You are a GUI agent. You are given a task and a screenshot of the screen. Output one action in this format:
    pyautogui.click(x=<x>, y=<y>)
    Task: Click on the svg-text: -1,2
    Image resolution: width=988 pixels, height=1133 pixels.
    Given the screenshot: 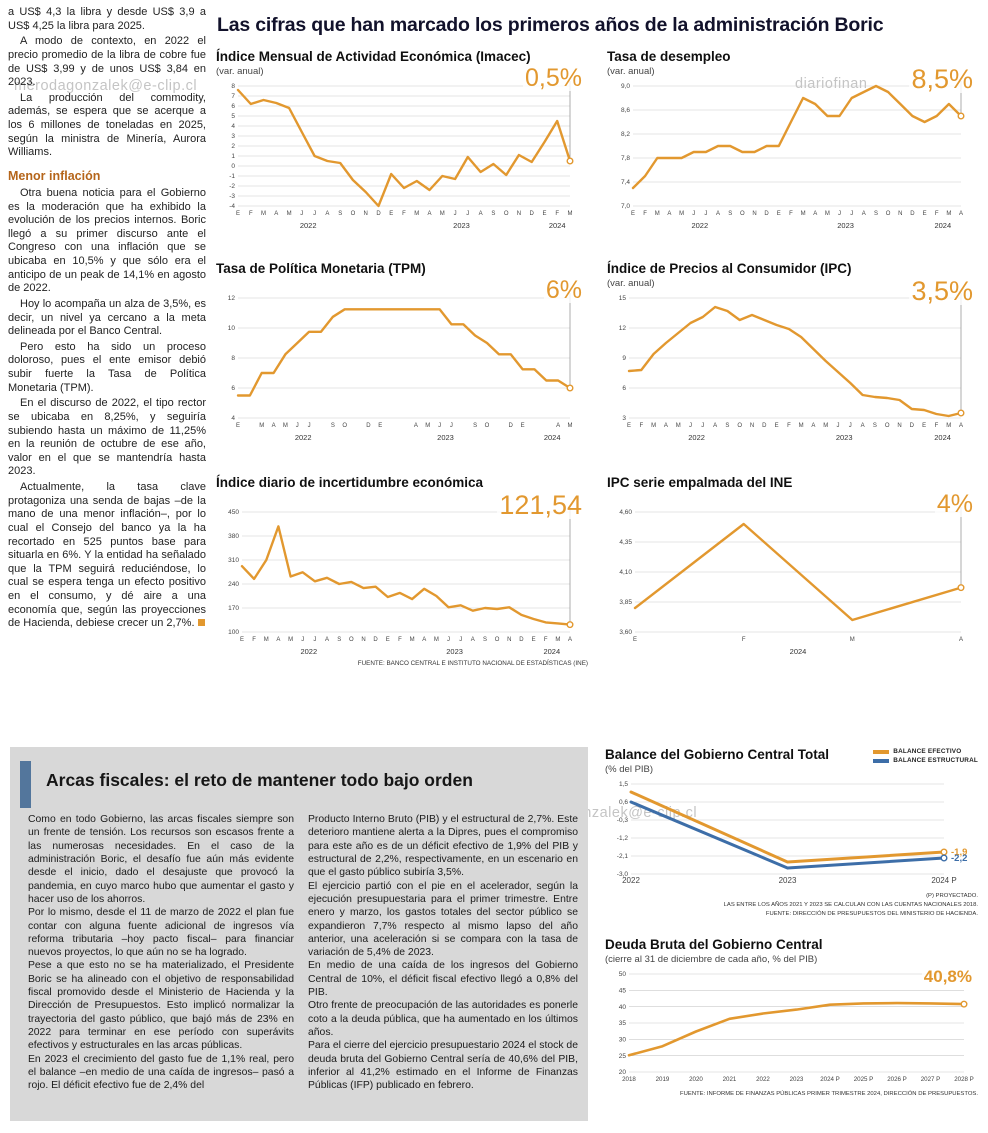 What is the action you would take?
    pyautogui.click(x=623, y=838)
    